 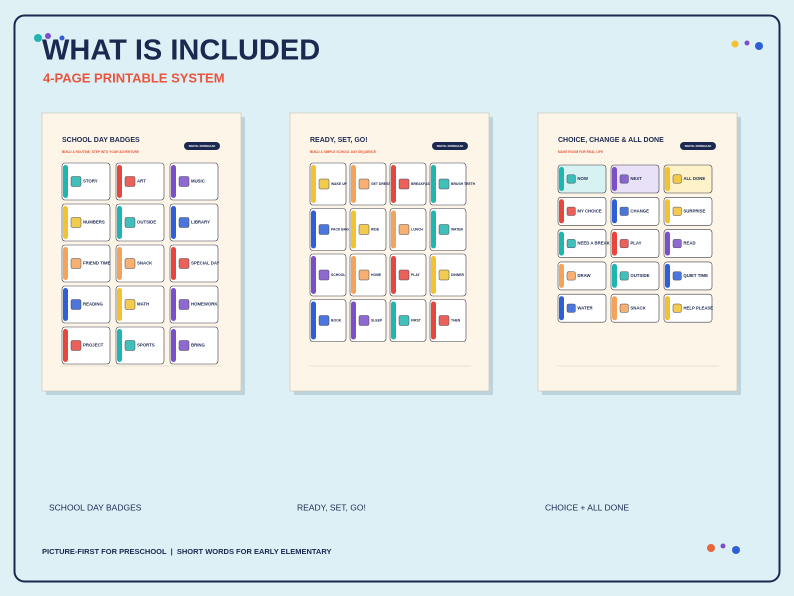 I want to click on card-label: RIDE, so click(x=375, y=229).